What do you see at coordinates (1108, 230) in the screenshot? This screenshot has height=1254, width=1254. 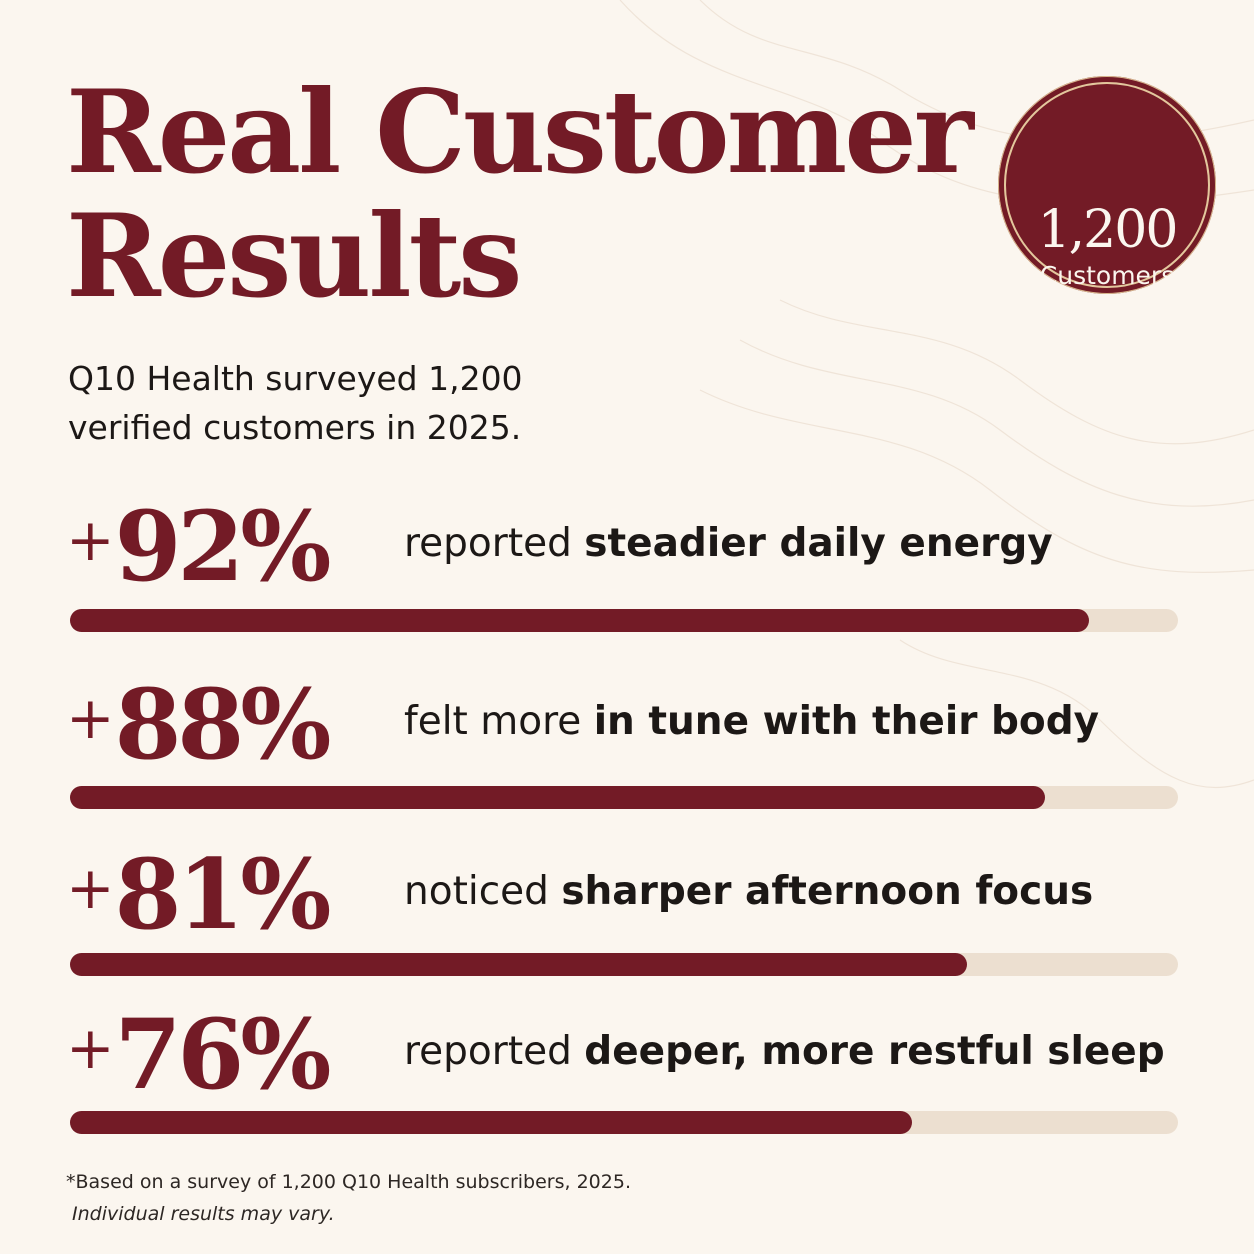 I see `badge-number: 1,200` at bounding box center [1108, 230].